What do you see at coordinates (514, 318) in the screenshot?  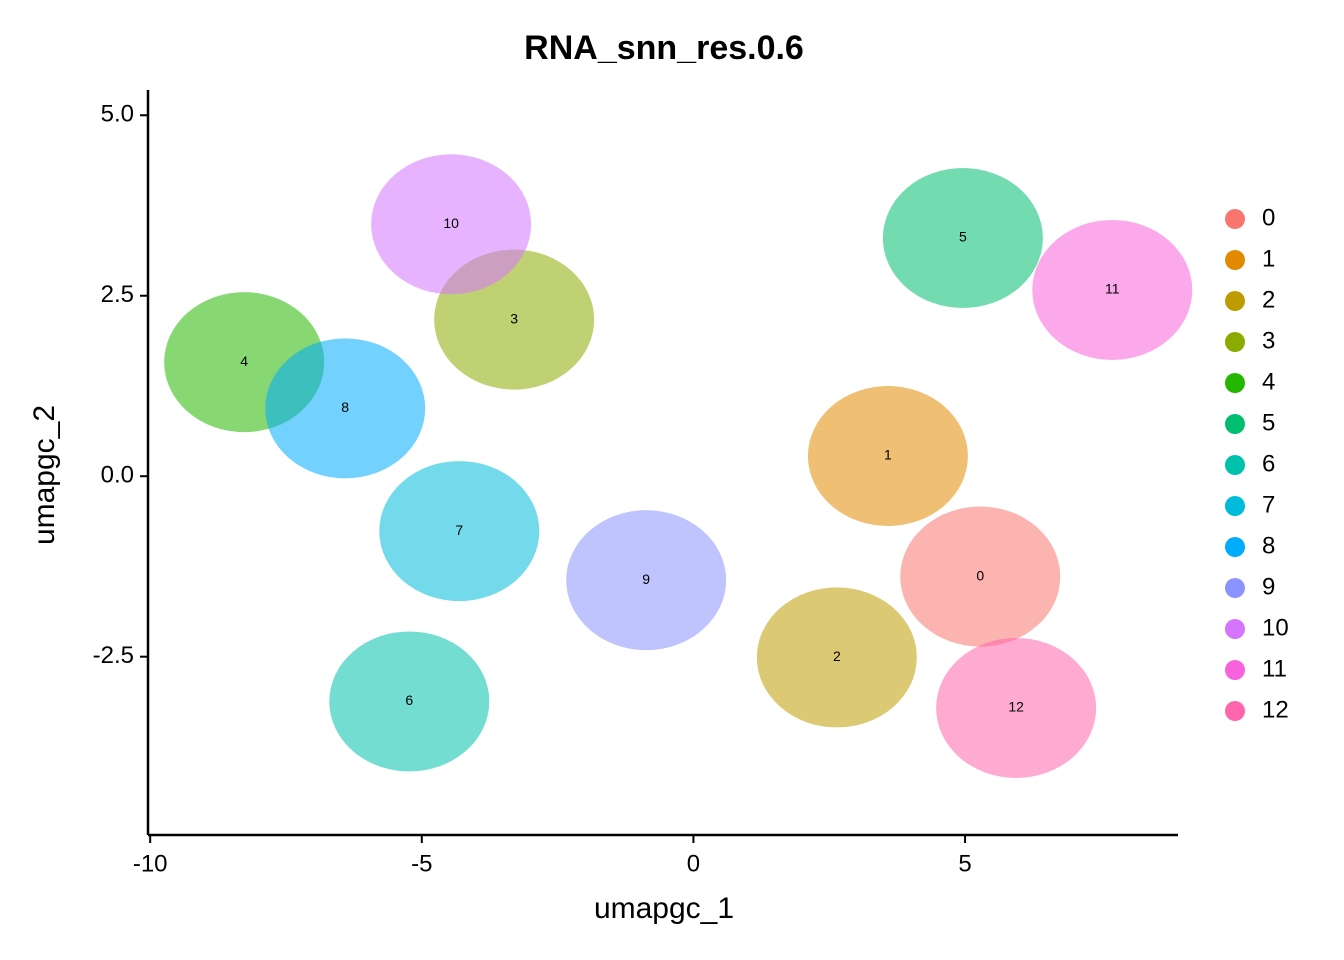 I see `cluster-label: 3` at bounding box center [514, 318].